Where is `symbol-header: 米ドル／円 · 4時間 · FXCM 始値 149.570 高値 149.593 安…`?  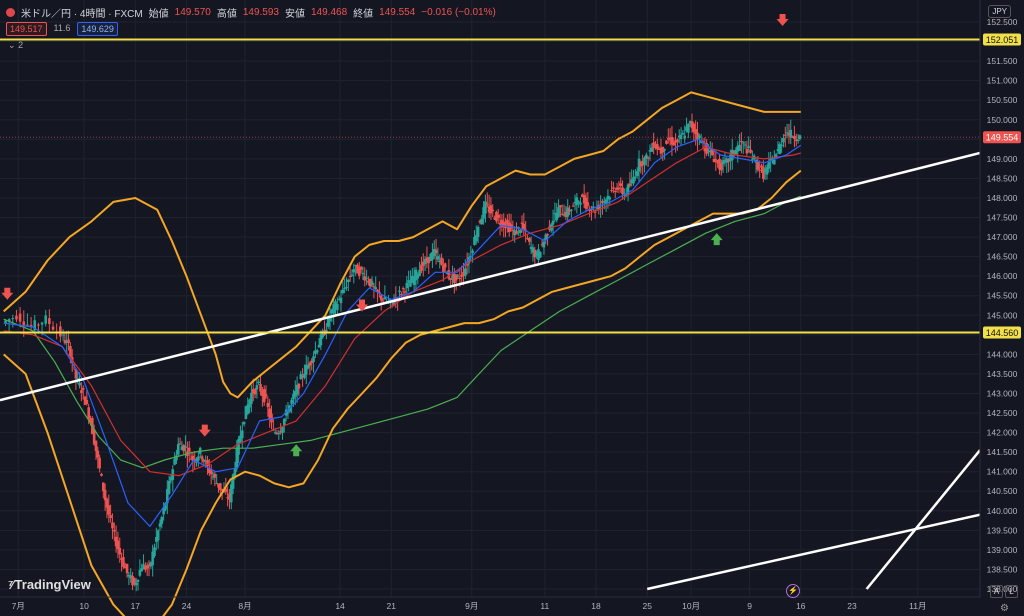
symbol-header: 米ドル／円 · 4時間 · FXCM 始値 149.570 高値 149.593 安… is located at coordinates (251, 12).